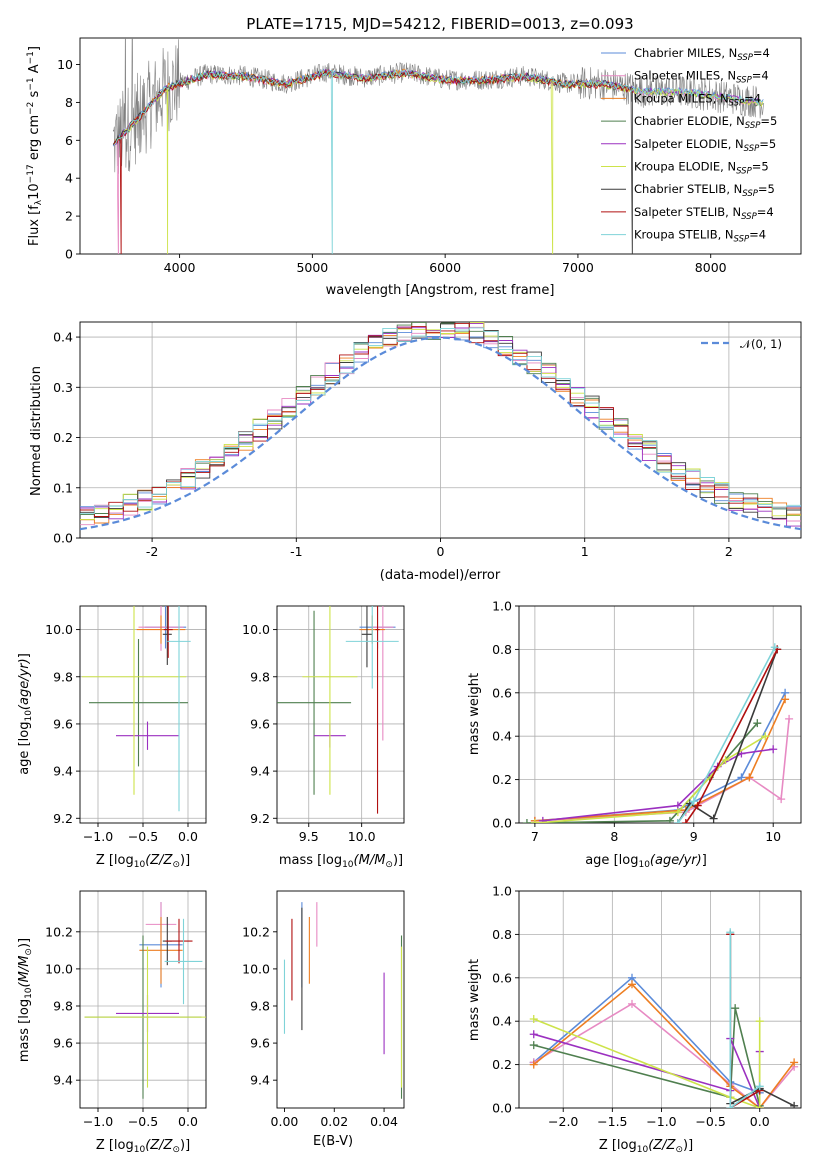  I want to click on legend-entry: Kroupa ELODIE, NSSP=5, so click(701, 168).